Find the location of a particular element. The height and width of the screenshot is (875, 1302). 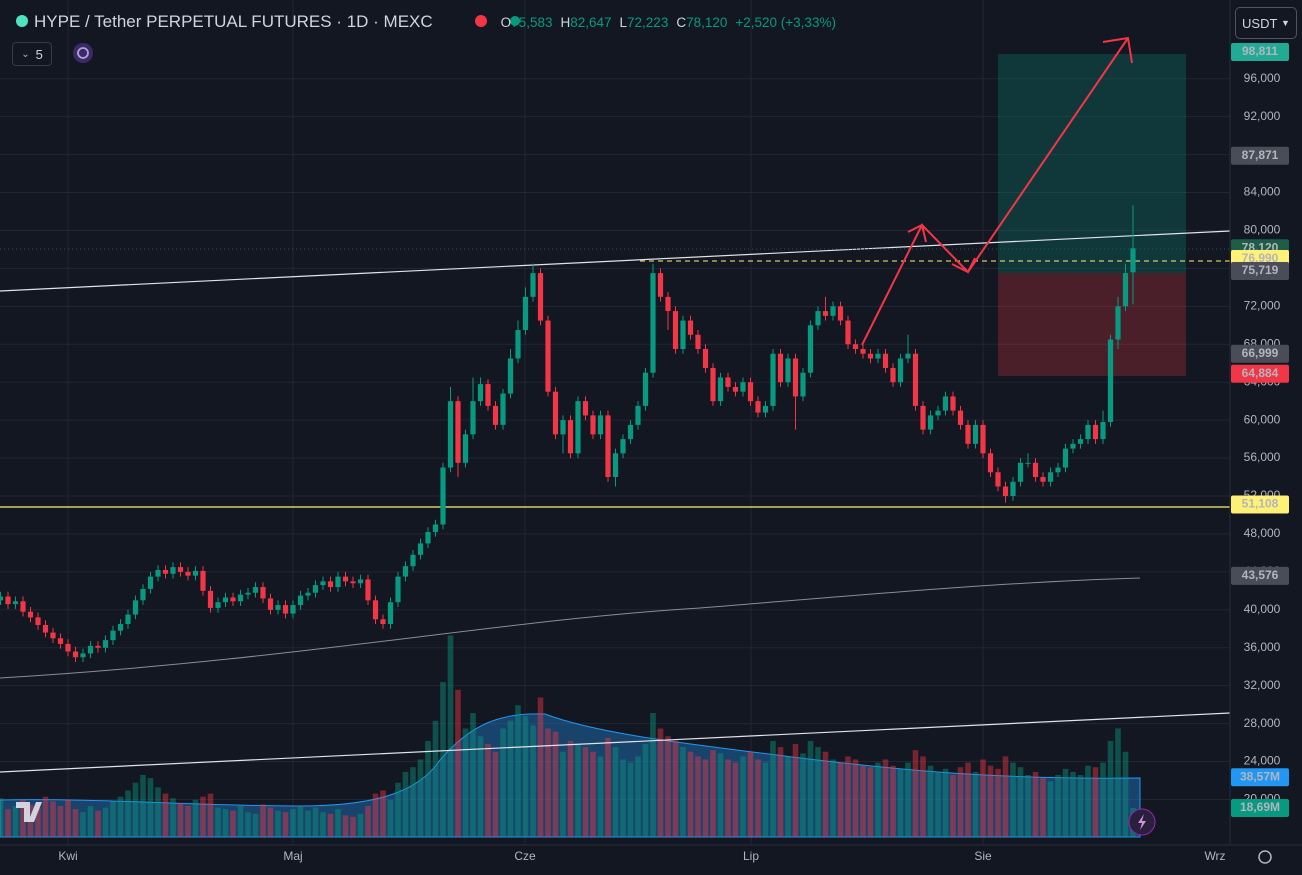

refresh-button is located at coordinates (83, 53).